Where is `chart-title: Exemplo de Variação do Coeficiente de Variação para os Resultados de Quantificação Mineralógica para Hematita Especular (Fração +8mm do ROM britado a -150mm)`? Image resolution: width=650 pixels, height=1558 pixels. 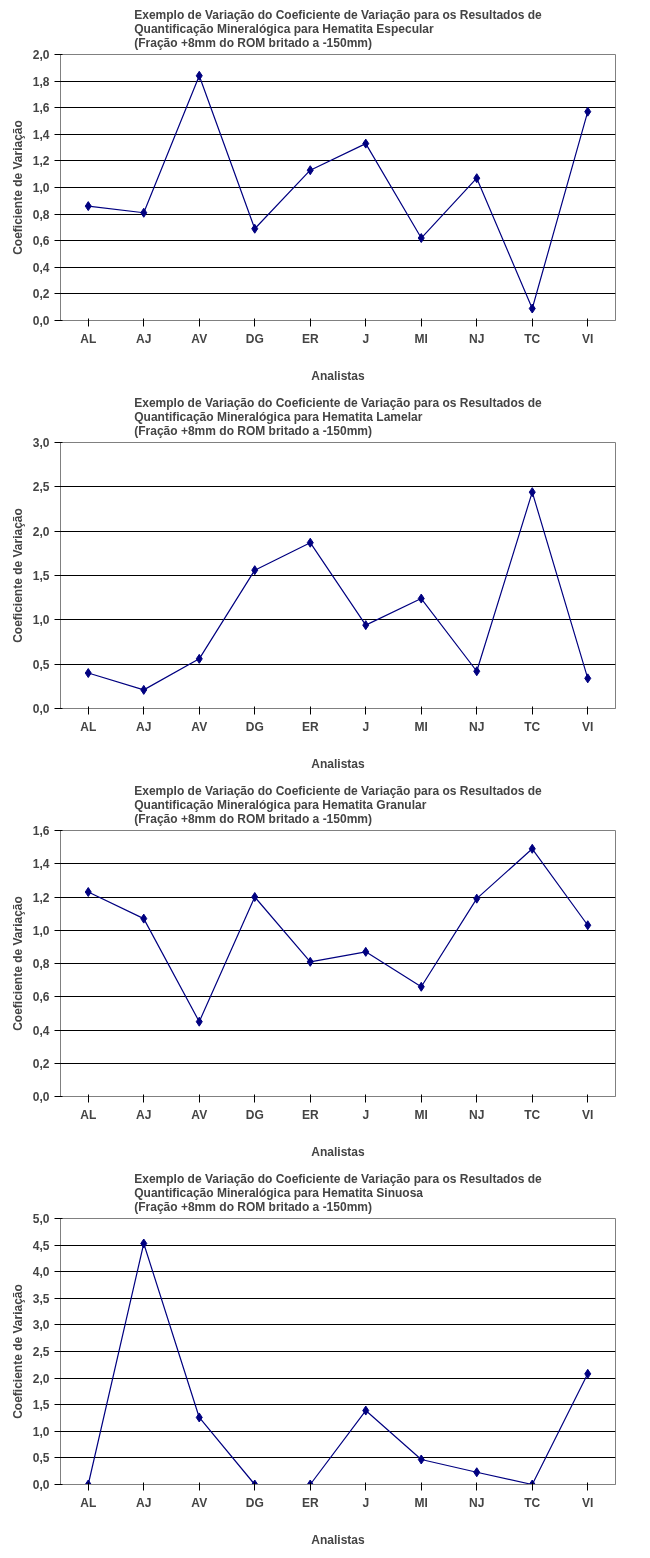
chart-title: Exemplo de Variação do Coeficiente de Variação para os Resultados de Quantificação Mineralógica para Hematita Especular (Fração +8mm do ROM britado a -150mm) is located at coordinates (338, 28).